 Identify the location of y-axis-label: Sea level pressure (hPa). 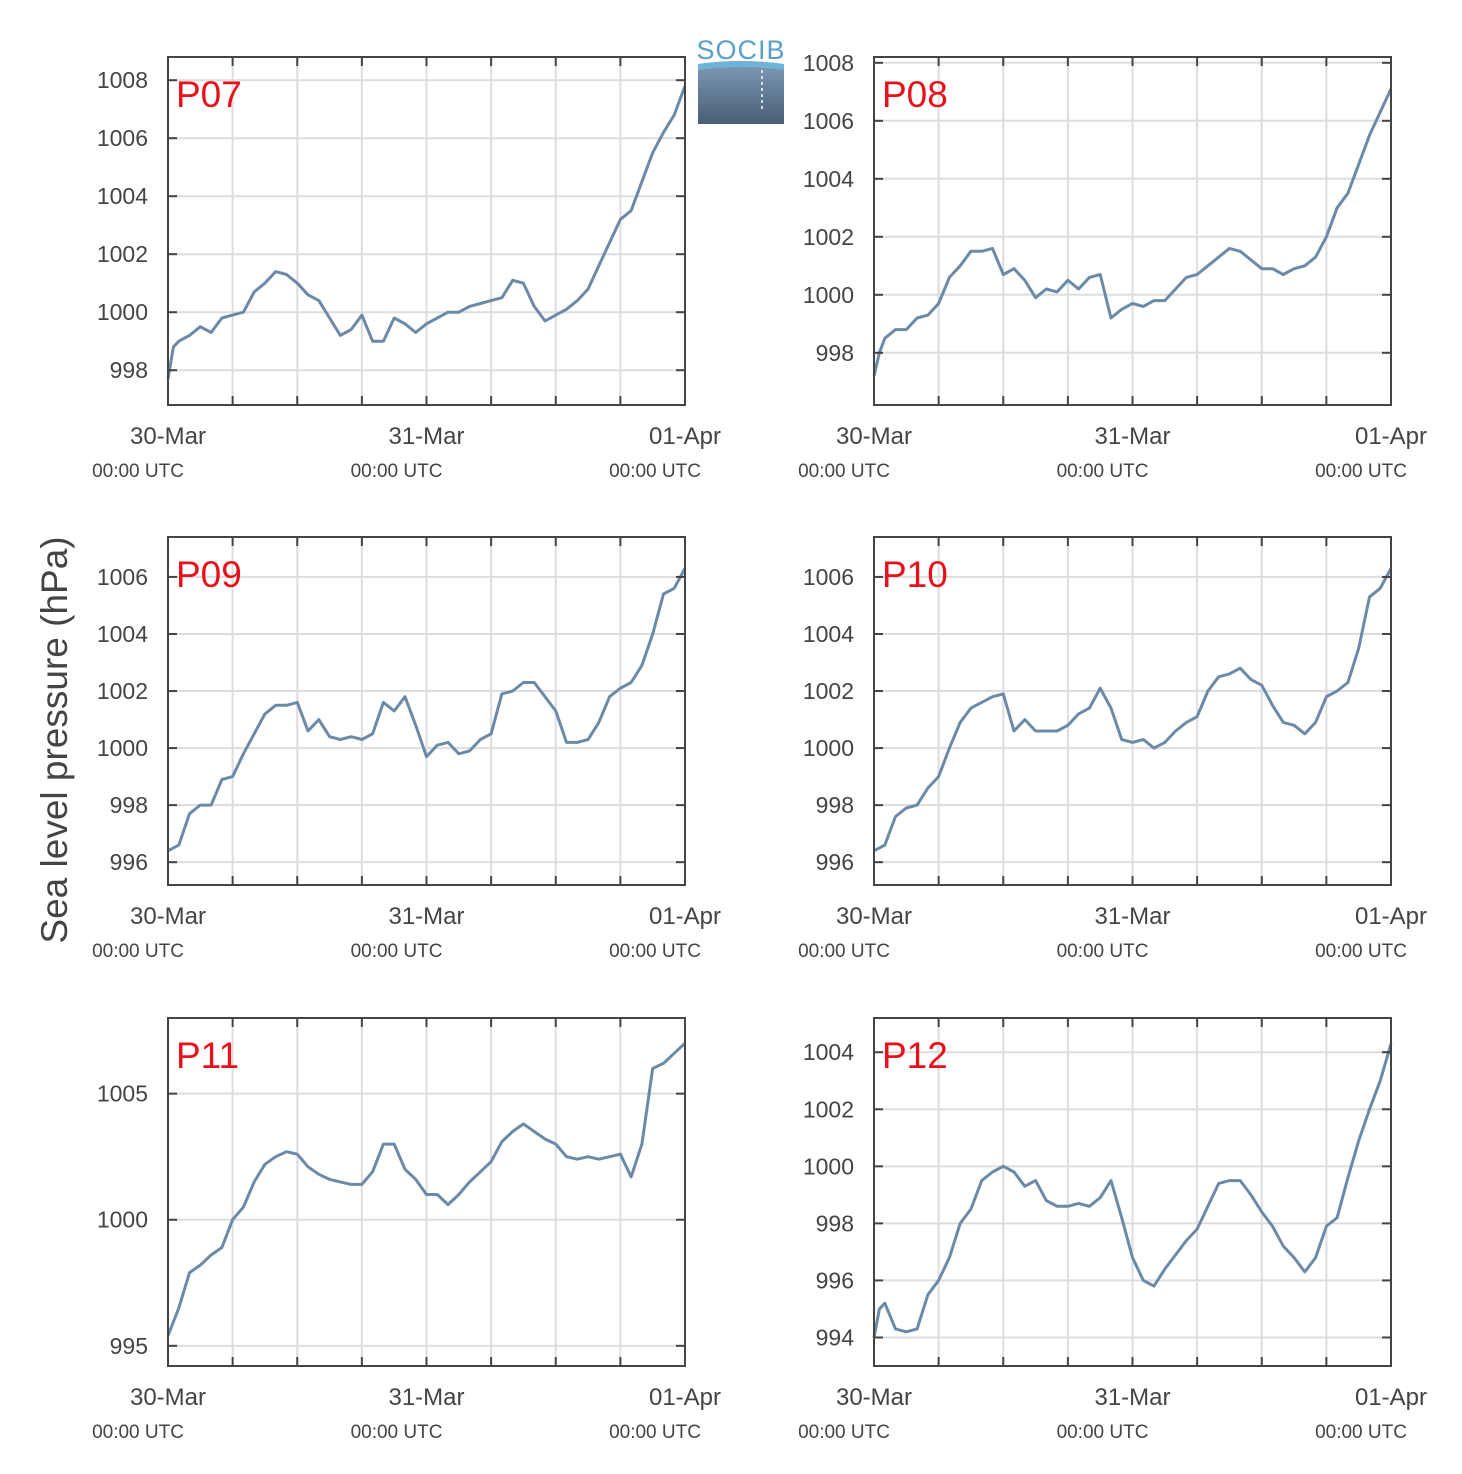
(54, 739).